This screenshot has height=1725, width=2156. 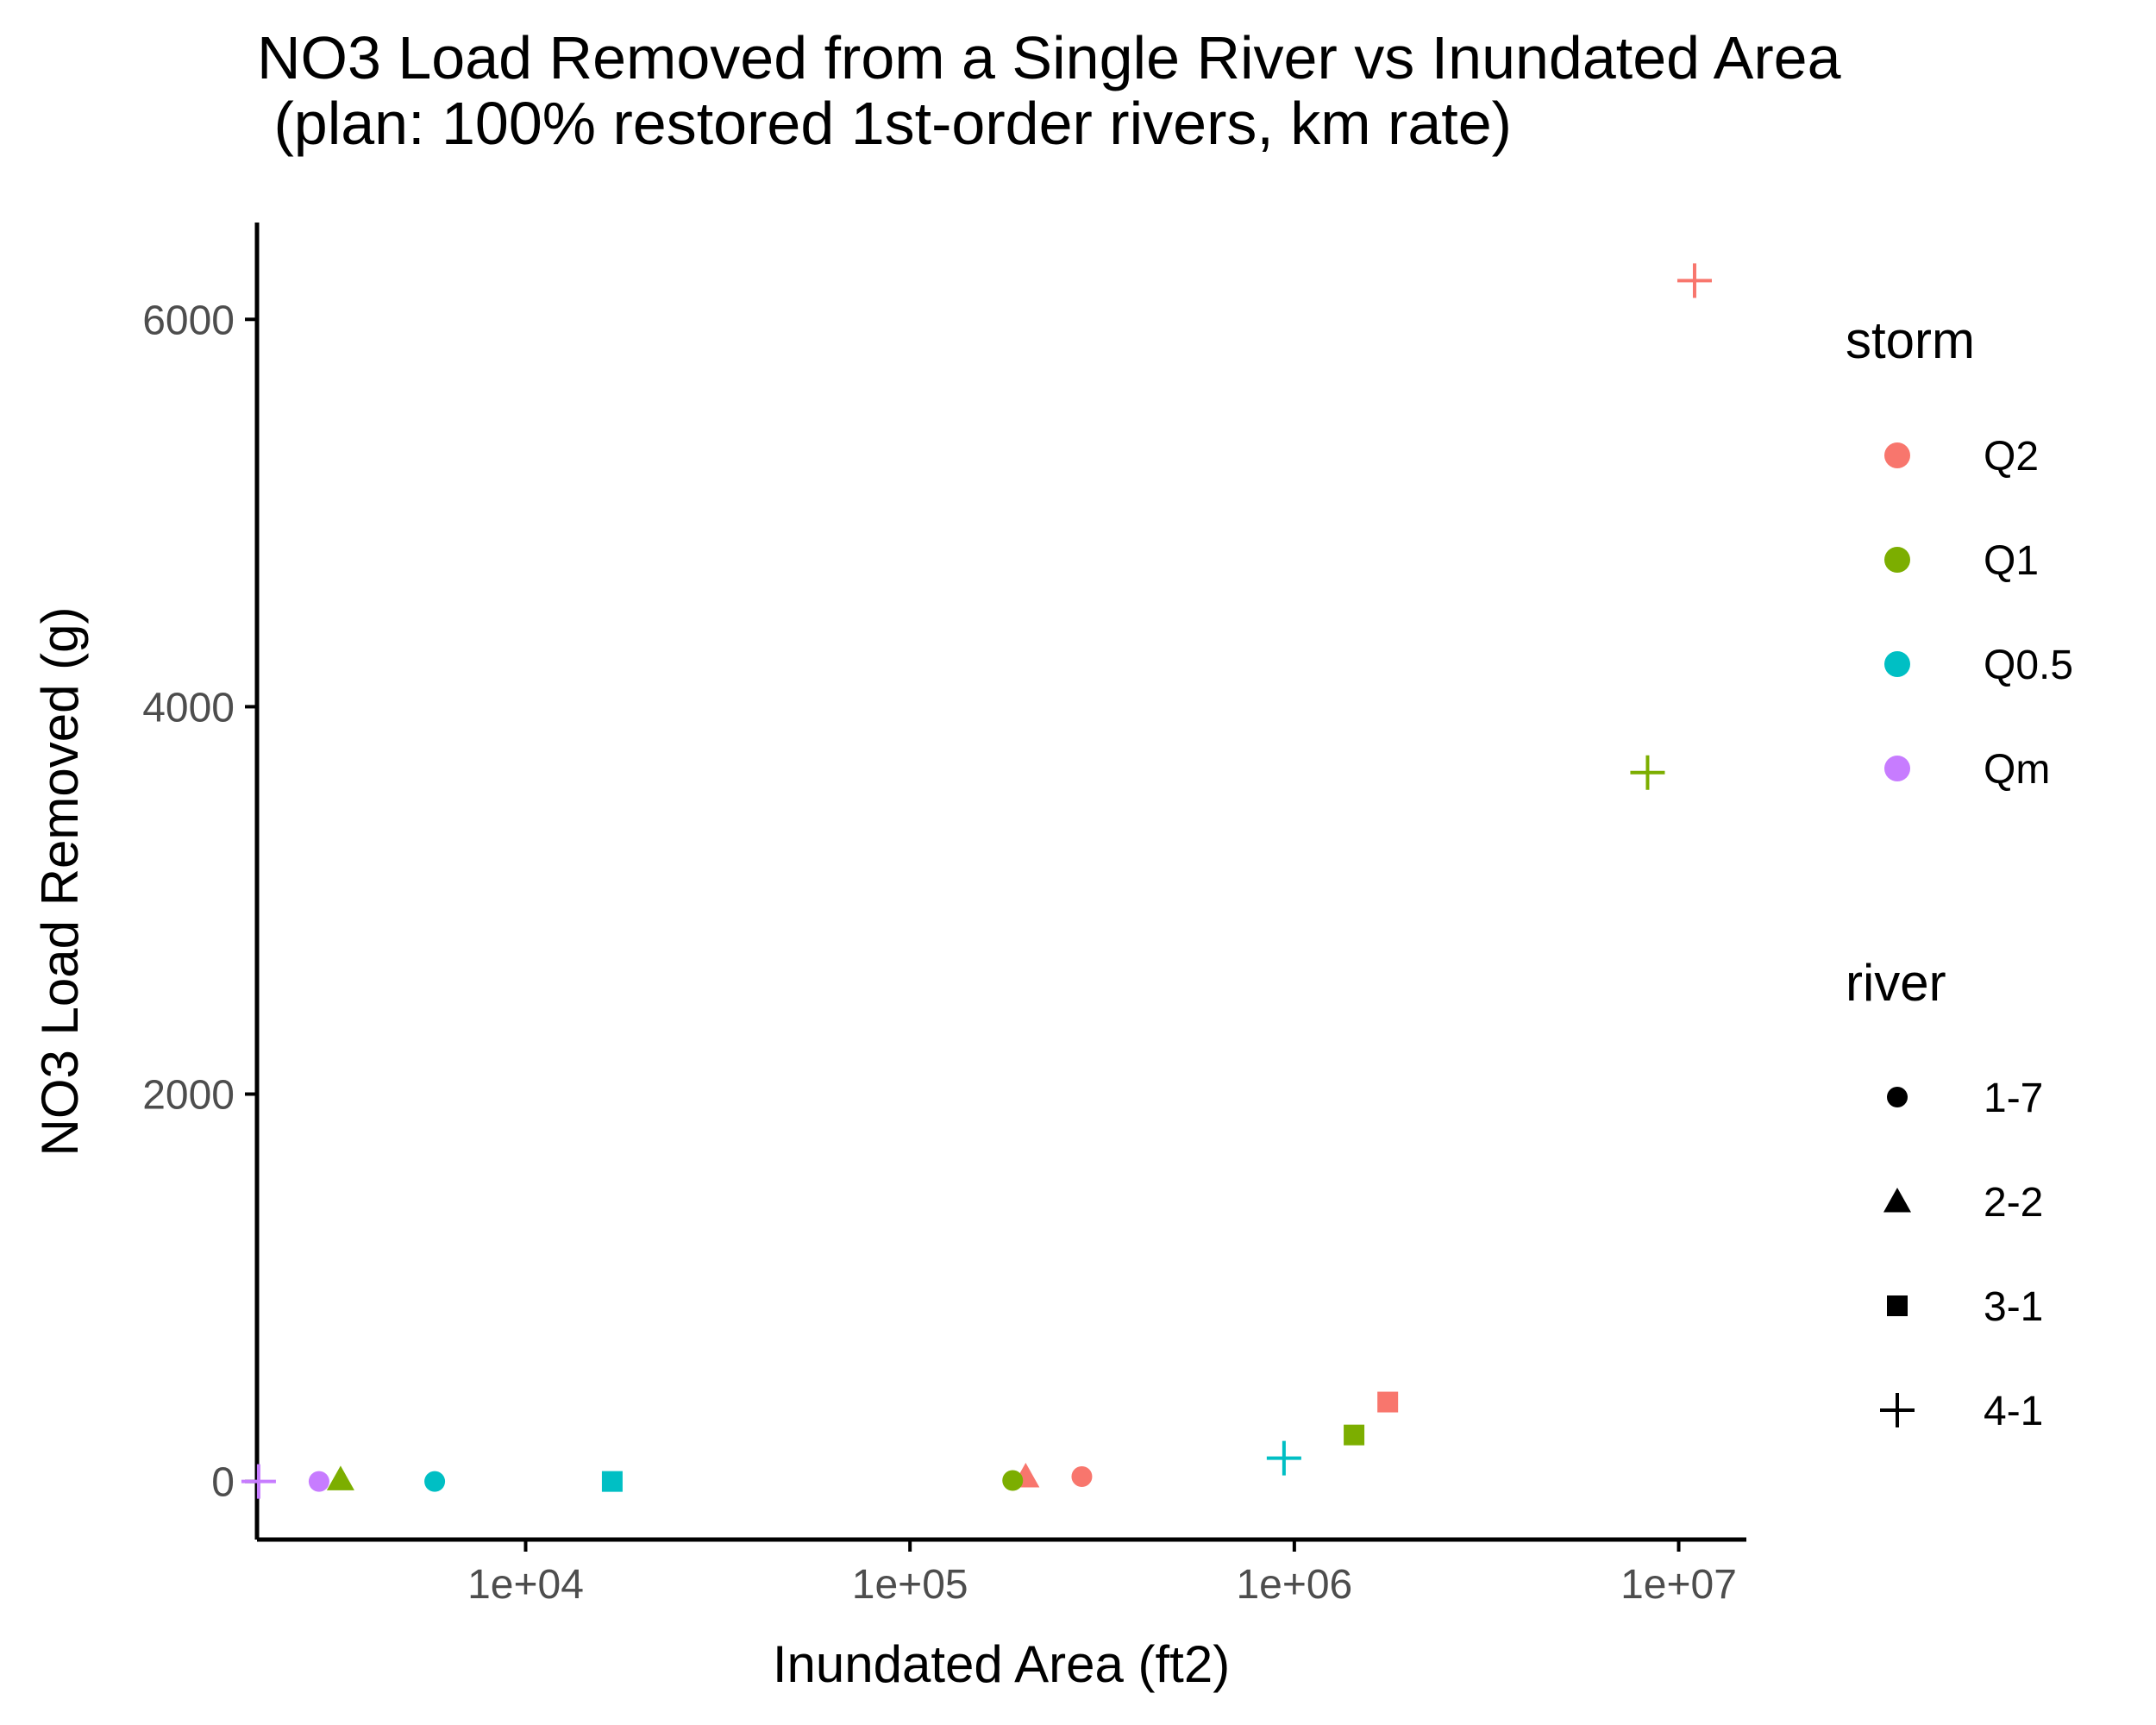 What do you see at coordinates (2011, 457) in the screenshot?
I see `legend-label: Q2` at bounding box center [2011, 457].